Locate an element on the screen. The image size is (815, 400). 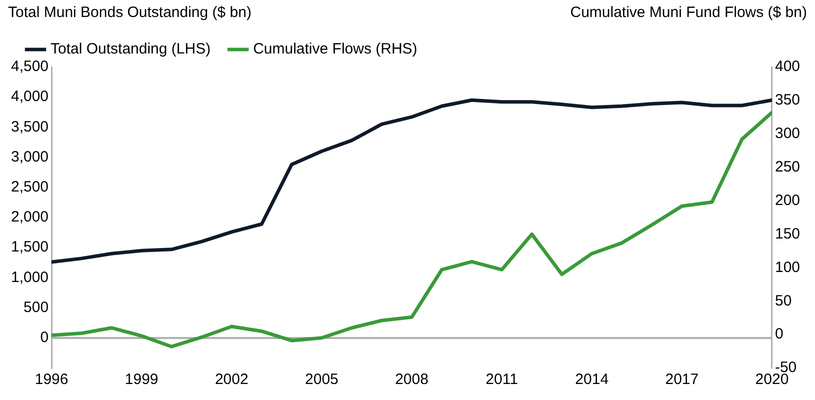
x-tick-label: 2011 is located at coordinates (502, 379).